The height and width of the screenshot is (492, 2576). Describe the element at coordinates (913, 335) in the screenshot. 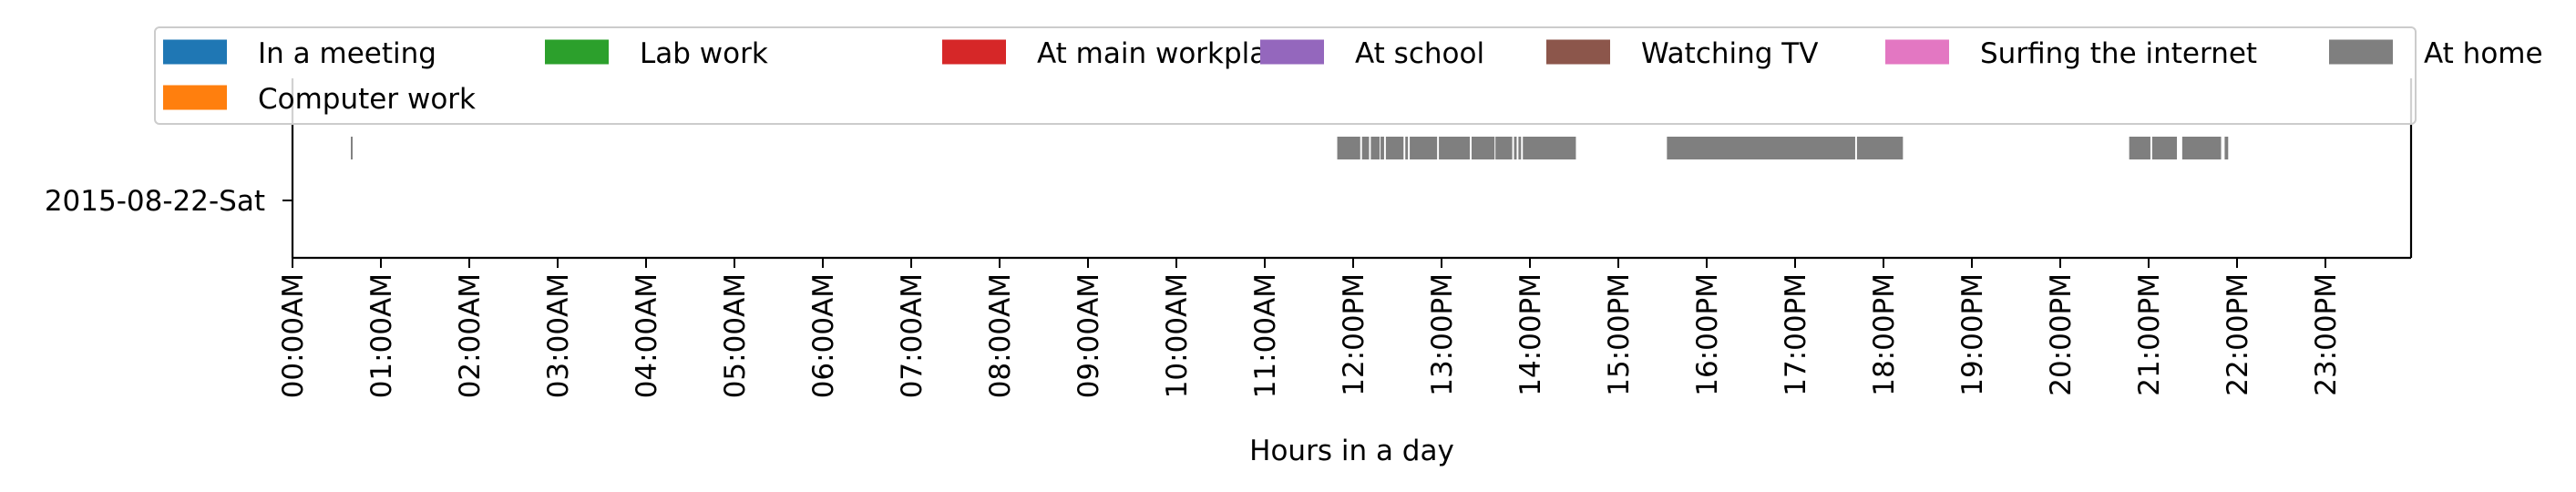

I see `x-tick-label: 07:00AM` at that location.